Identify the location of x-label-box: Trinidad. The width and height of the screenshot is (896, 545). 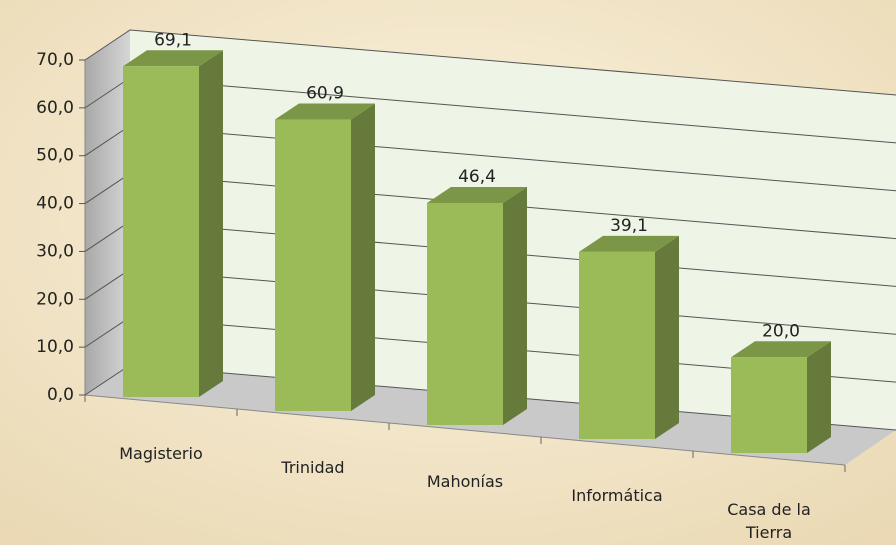
(313, 467).